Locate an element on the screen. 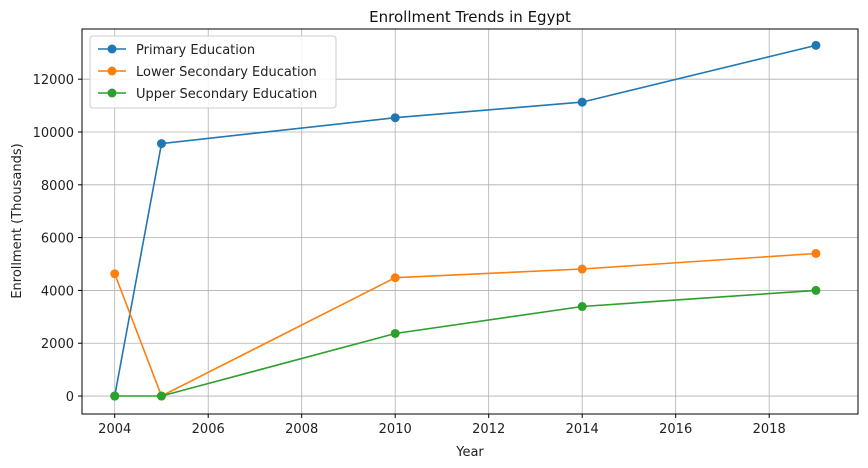 The height and width of the screenshot is (468, 868). x-tick-label: 2008 is located at coordinates (301, 429).